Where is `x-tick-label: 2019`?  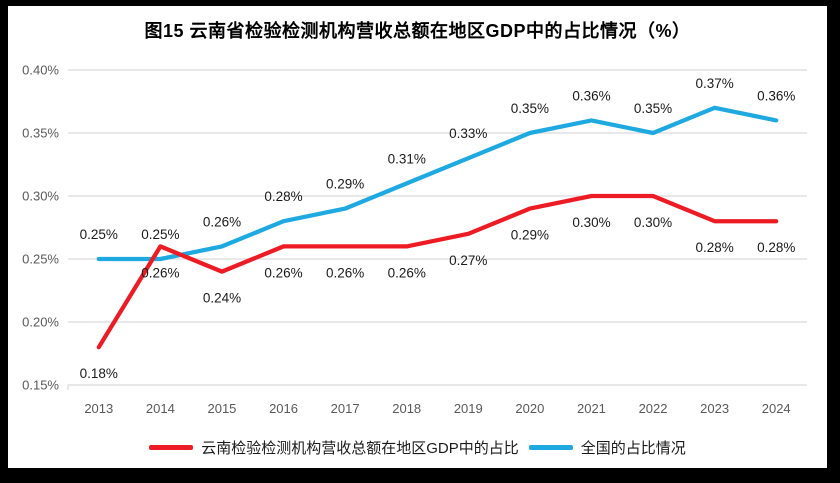 x-tick-label: 2019 is located at coordinates (468, 408).